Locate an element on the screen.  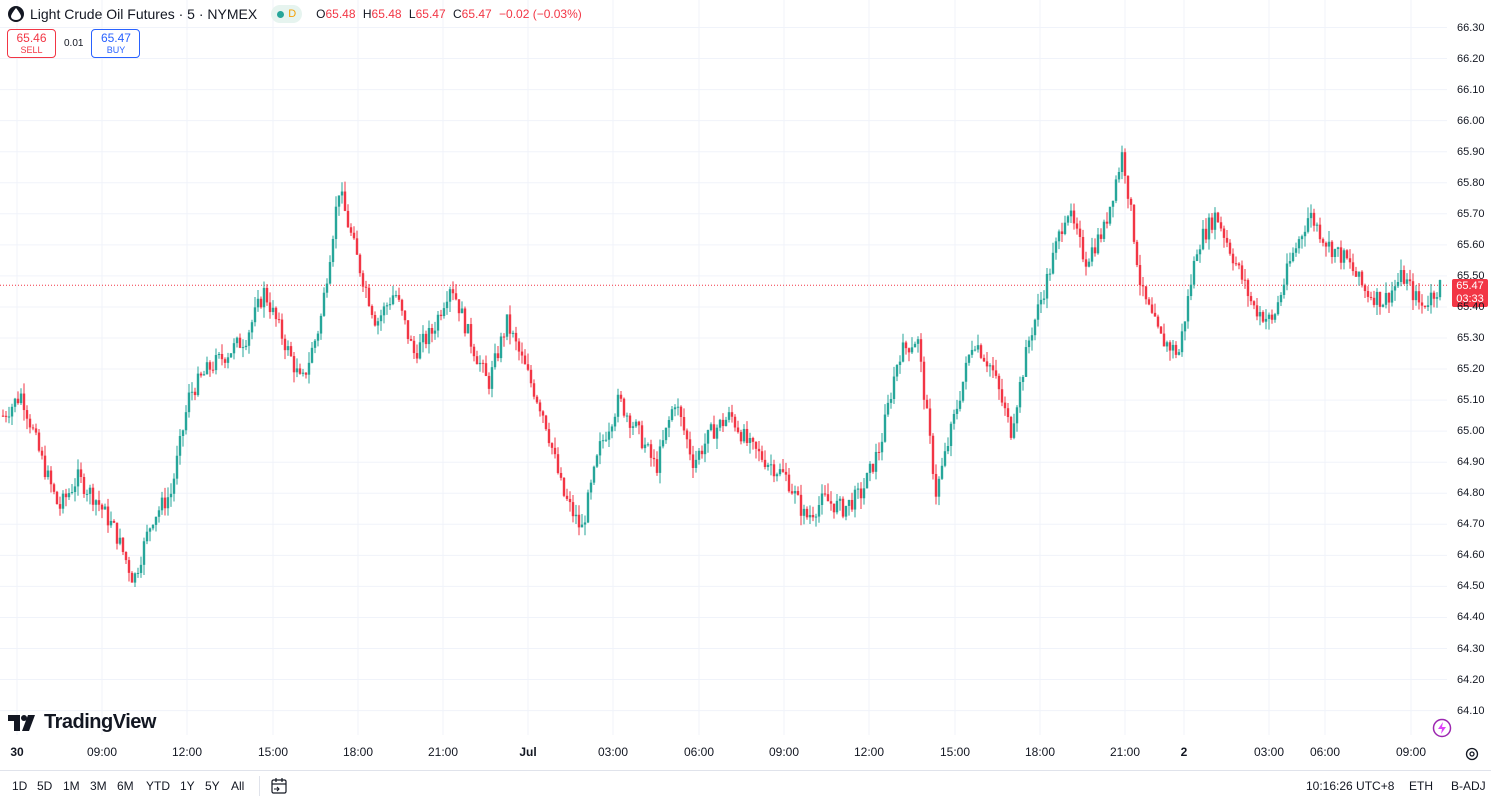
calendar-goto-icon is located at coordinates (279, 786).